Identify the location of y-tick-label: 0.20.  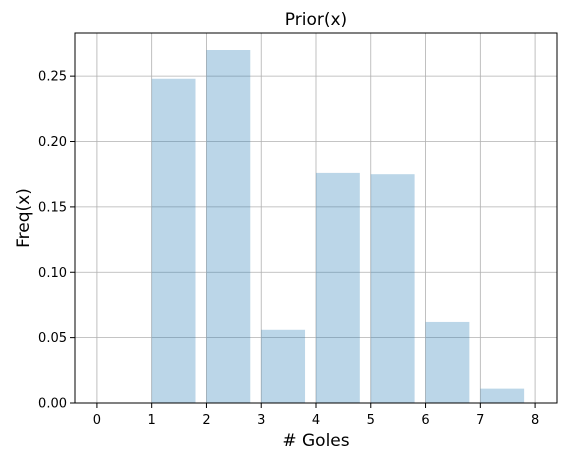
(52, 142).